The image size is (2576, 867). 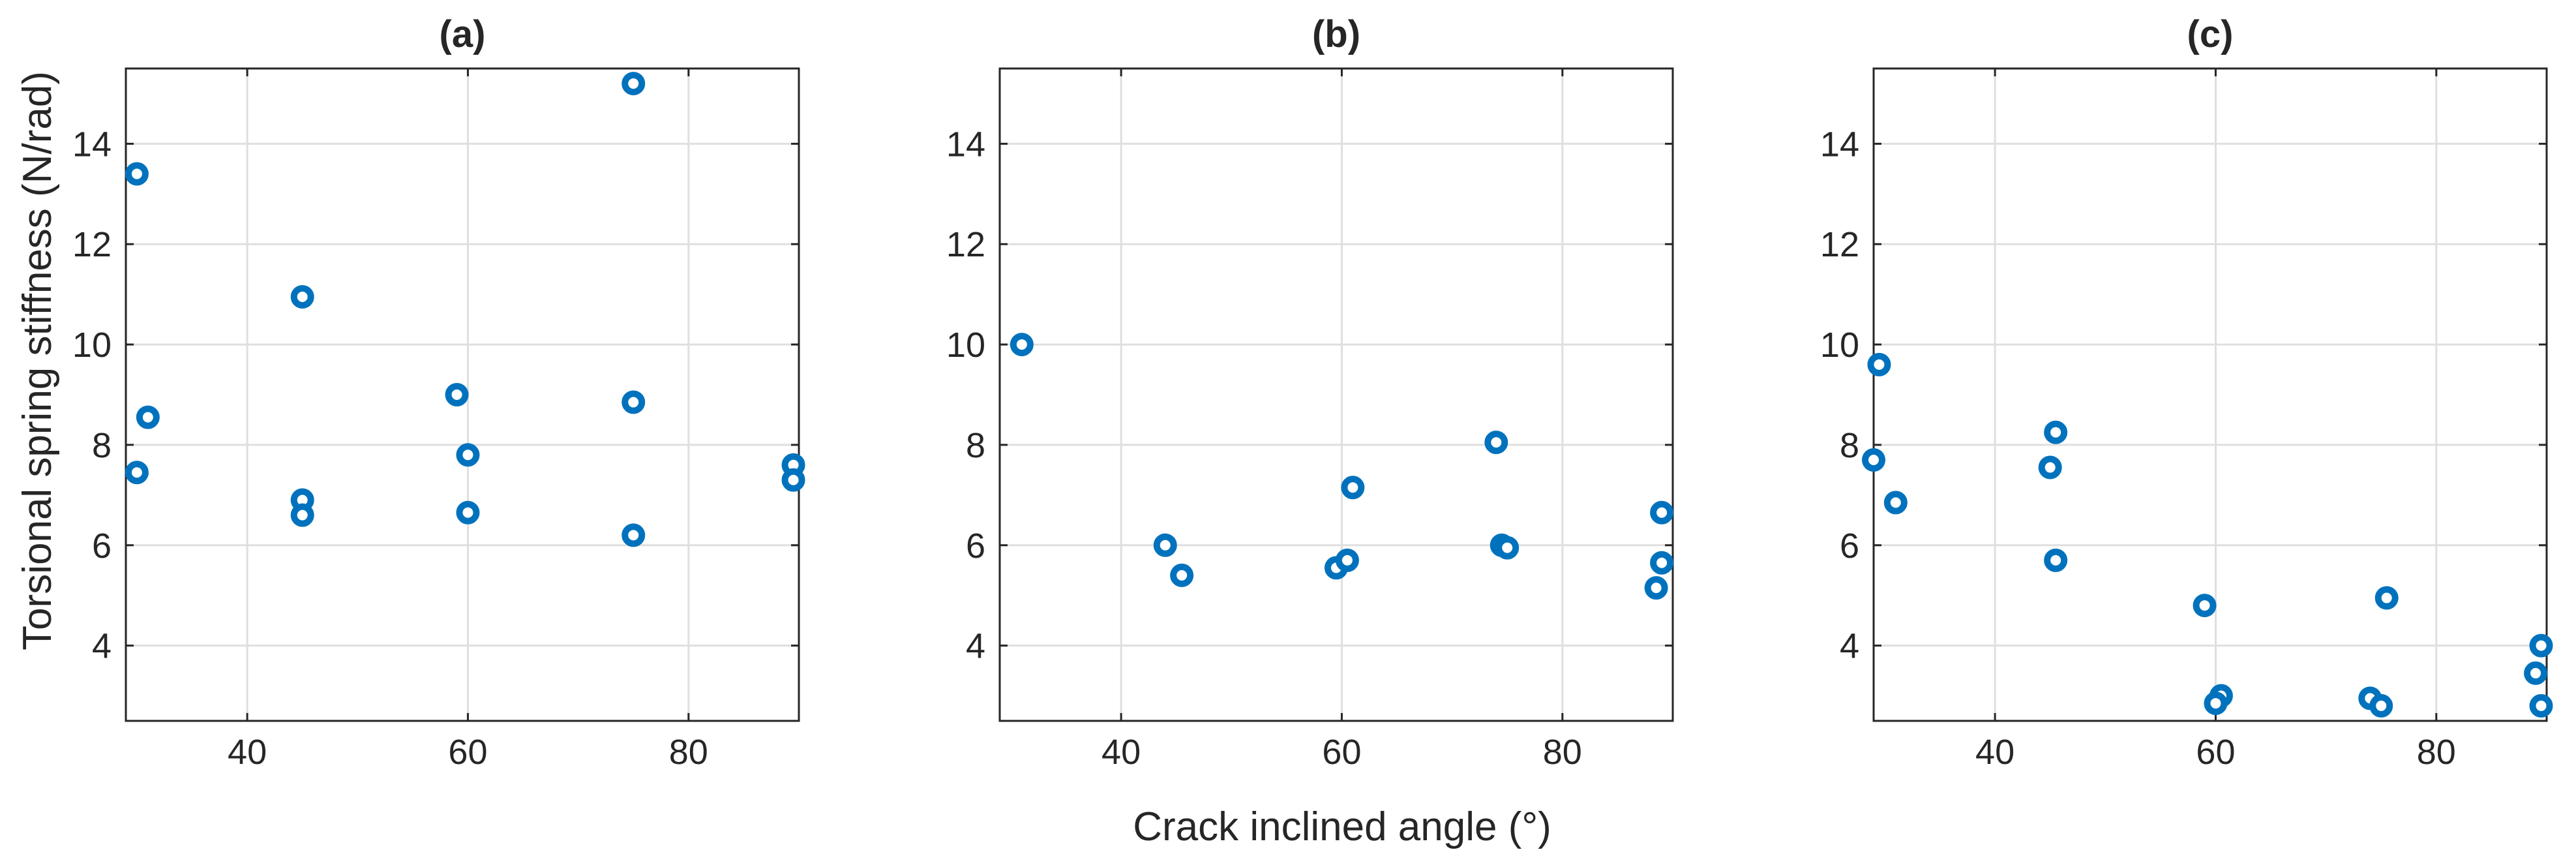 What do you see at coordinates (463, 34) in the screenshot?
I see `panel-title: (a)` at bounding box center [463, 34].